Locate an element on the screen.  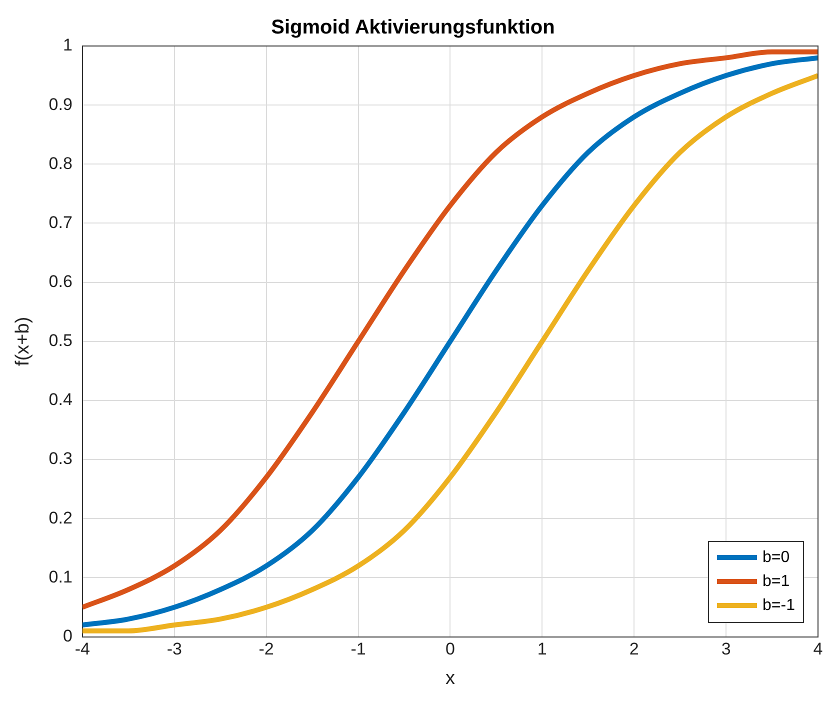
y-axis-title: f(x+b) is located at coordinates (23, 341).